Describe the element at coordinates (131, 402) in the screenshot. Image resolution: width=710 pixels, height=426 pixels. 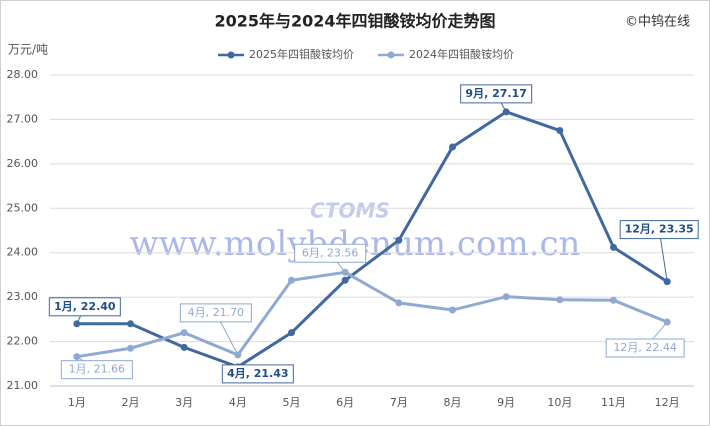
I see `x-tick-label: 2月` at that location.